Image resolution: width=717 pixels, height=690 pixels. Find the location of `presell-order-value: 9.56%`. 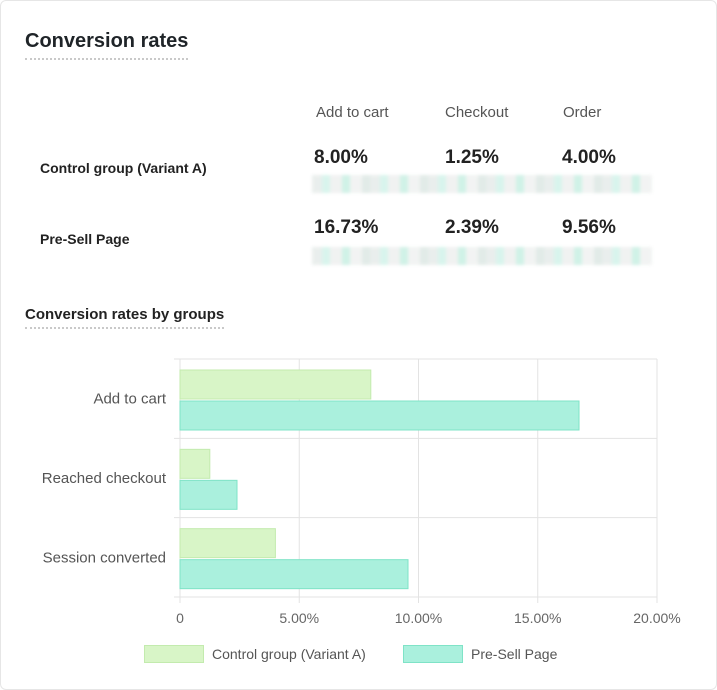

presell-order-value: 9.56% is located at coordinates (589, 227).